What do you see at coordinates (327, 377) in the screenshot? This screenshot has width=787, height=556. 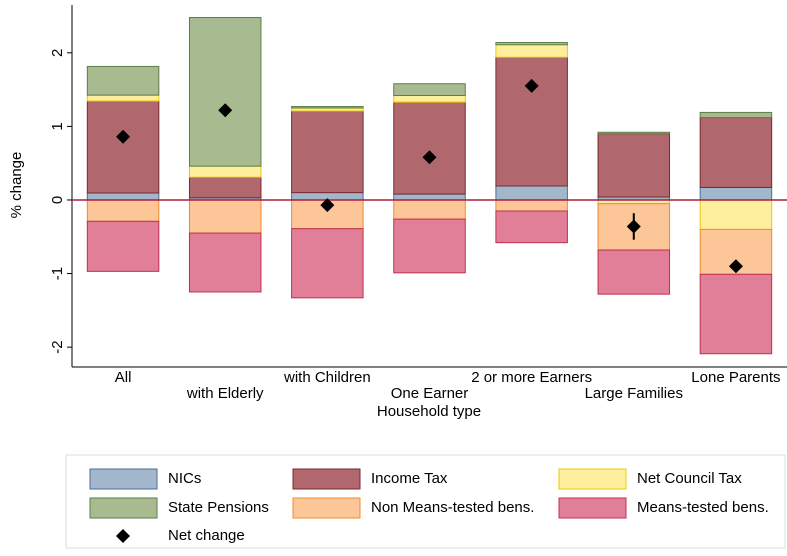 I see `x-tick-label: with Children` at bounding box center [327, 377].